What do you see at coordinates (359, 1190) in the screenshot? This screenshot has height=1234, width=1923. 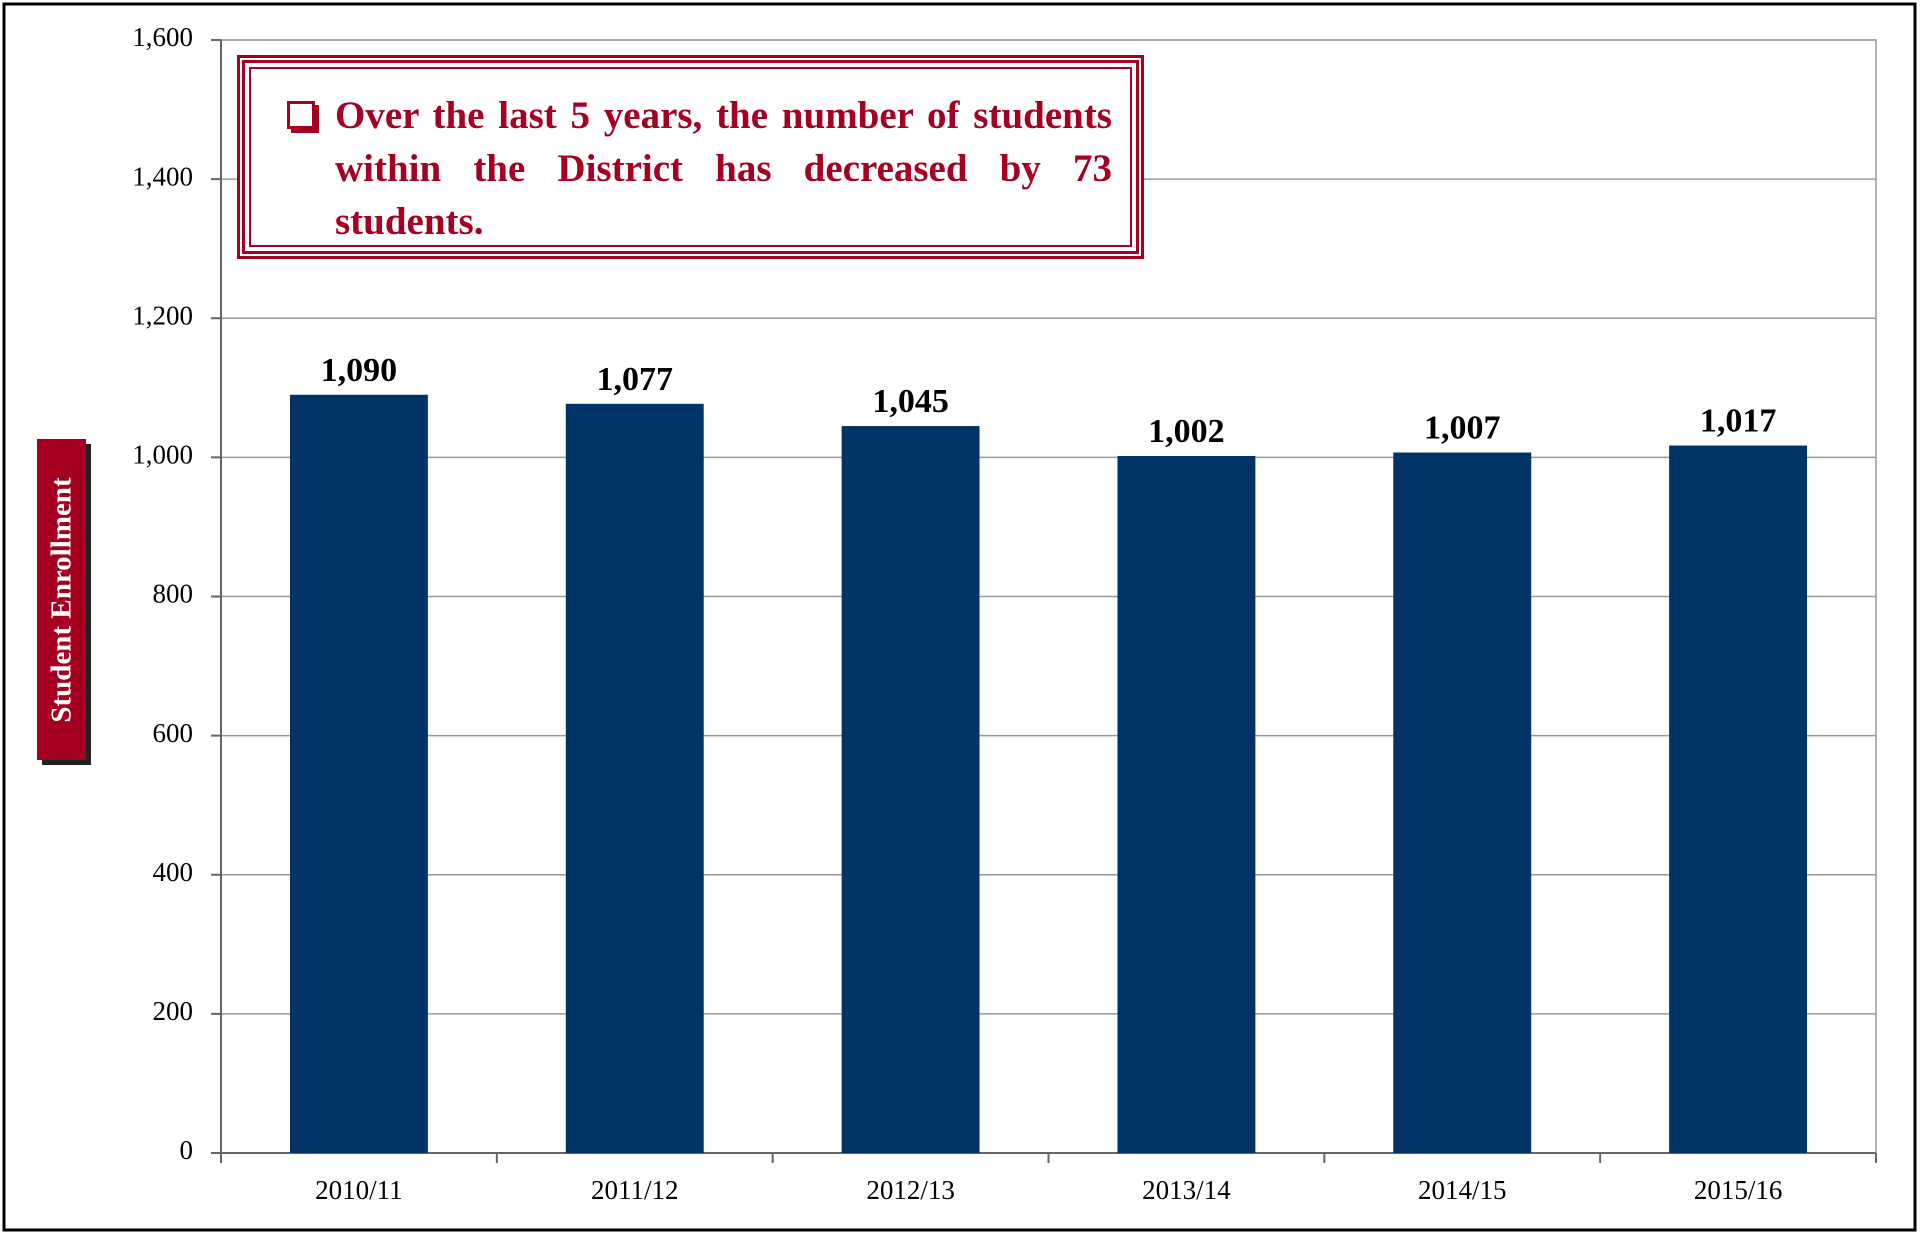 I see `x-tick-label: 2010/11` at bounding box center [359, 1190].